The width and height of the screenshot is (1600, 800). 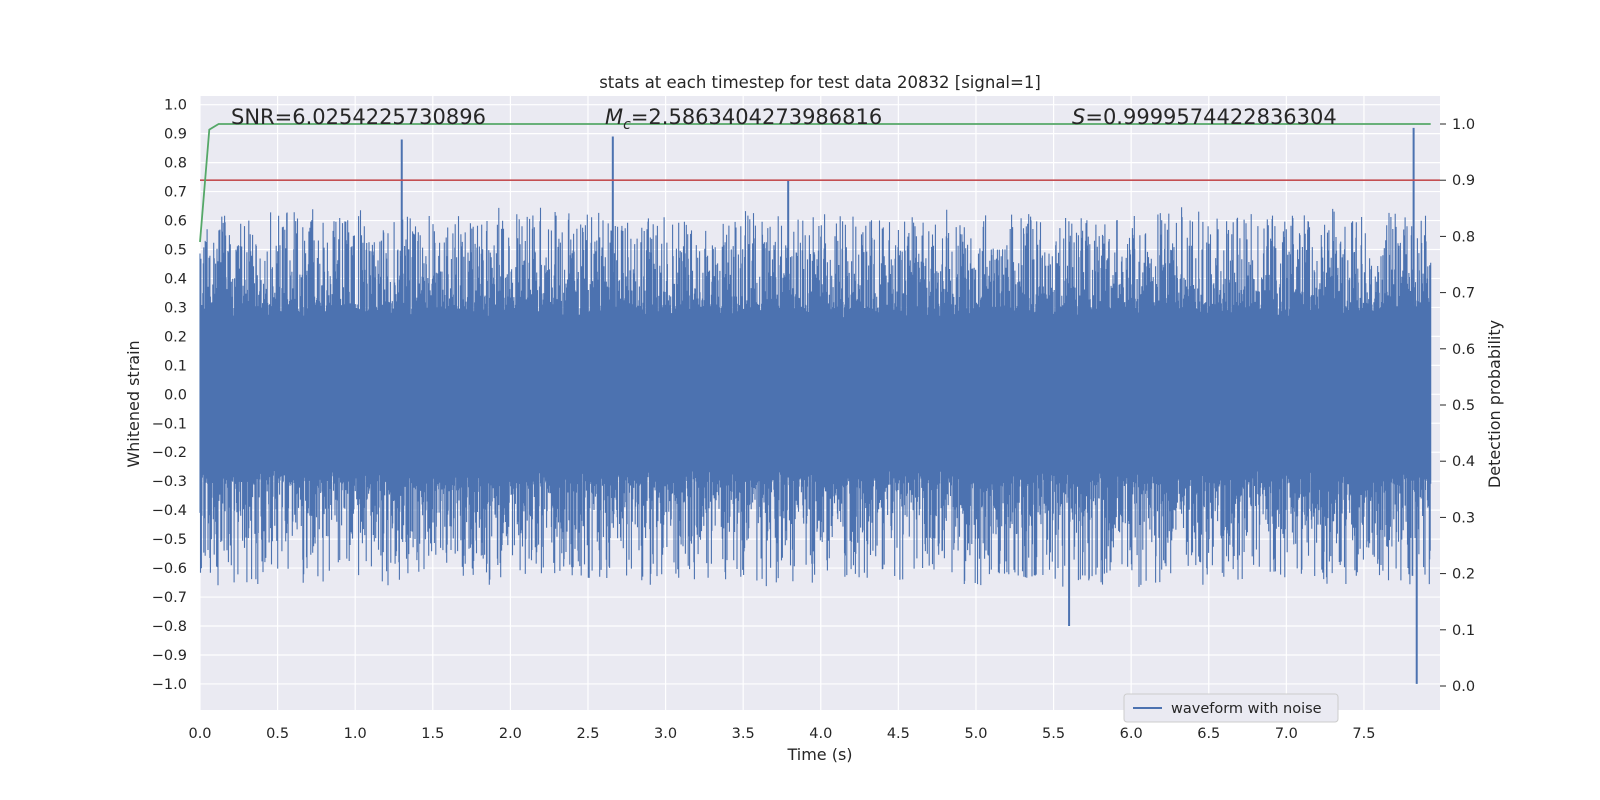 I want to click on y-left-tick-label: −0.4, so click(x=169, y=511).